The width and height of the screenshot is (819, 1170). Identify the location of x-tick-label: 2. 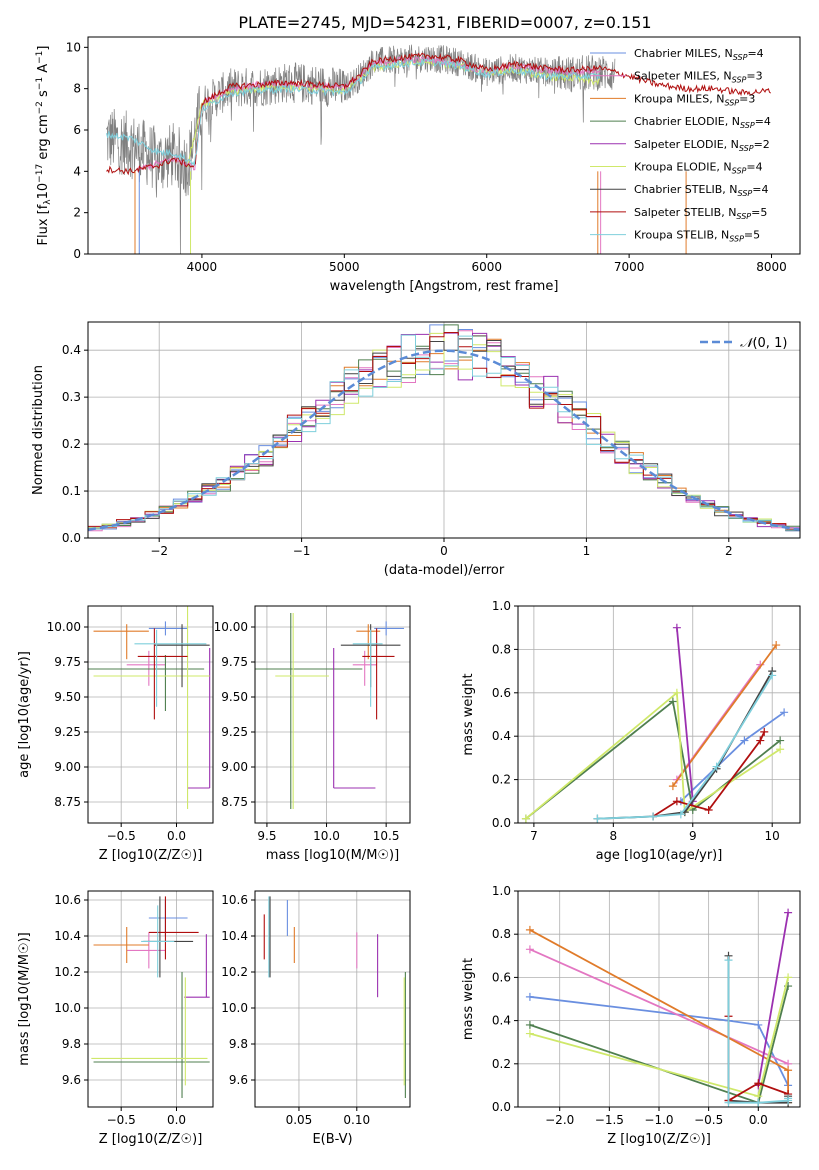
(729, 551).